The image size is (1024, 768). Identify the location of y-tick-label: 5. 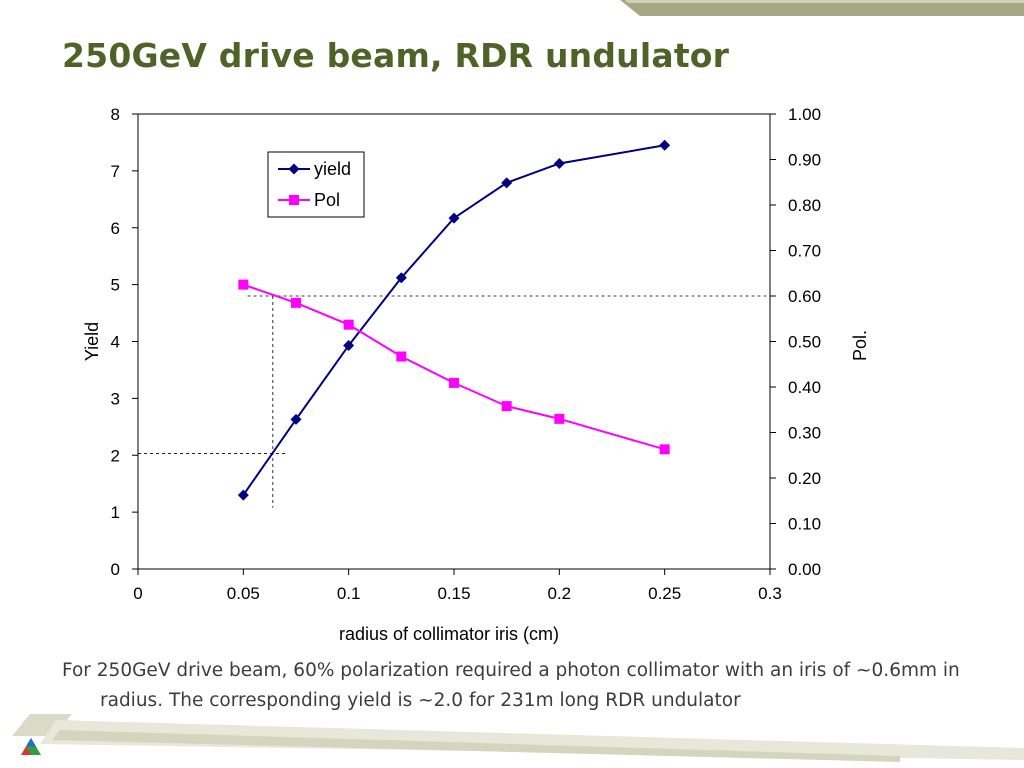
(115, 285).